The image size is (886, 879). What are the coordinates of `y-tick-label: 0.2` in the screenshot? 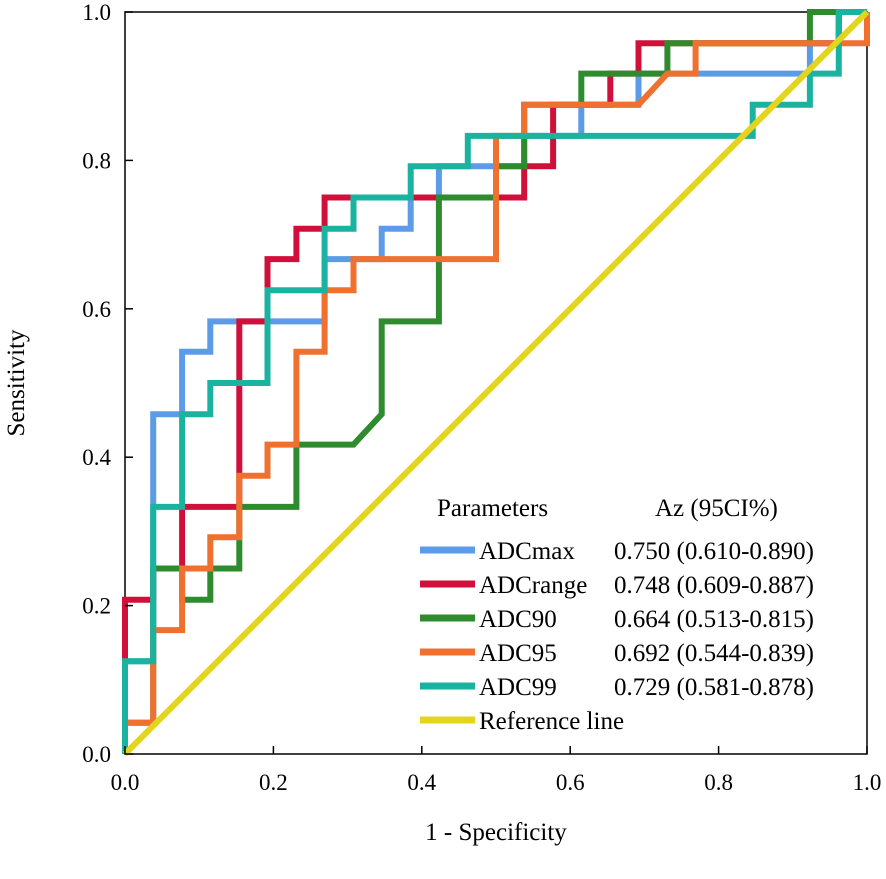 It's located at (96, 606).